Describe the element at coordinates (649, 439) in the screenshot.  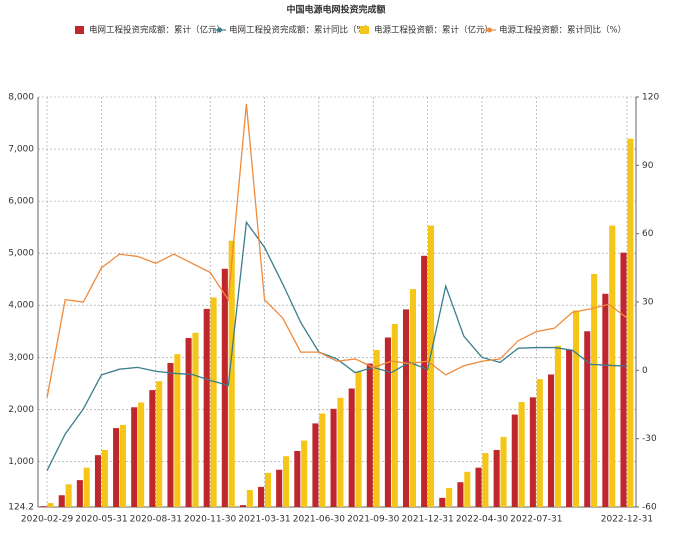
I see `y2-tick-label: -30` at that location.